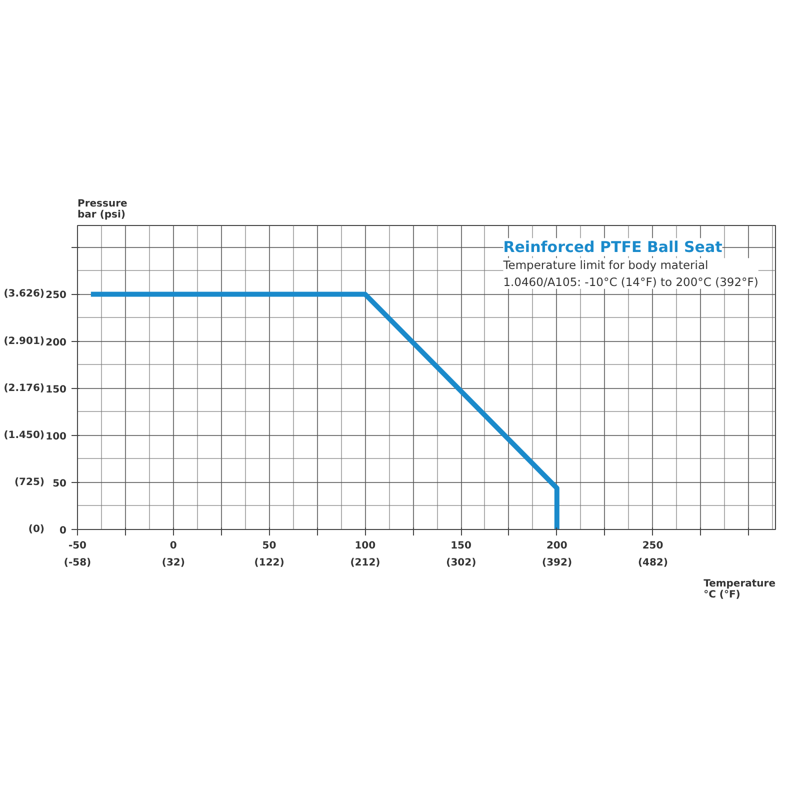 Image resolution: width=800 pixels, height=800 pixels. What do you see at coordinates (36, 529) in the screenshot?
I see `y2-tick-label: (0)` at bounding box center [36, 529].